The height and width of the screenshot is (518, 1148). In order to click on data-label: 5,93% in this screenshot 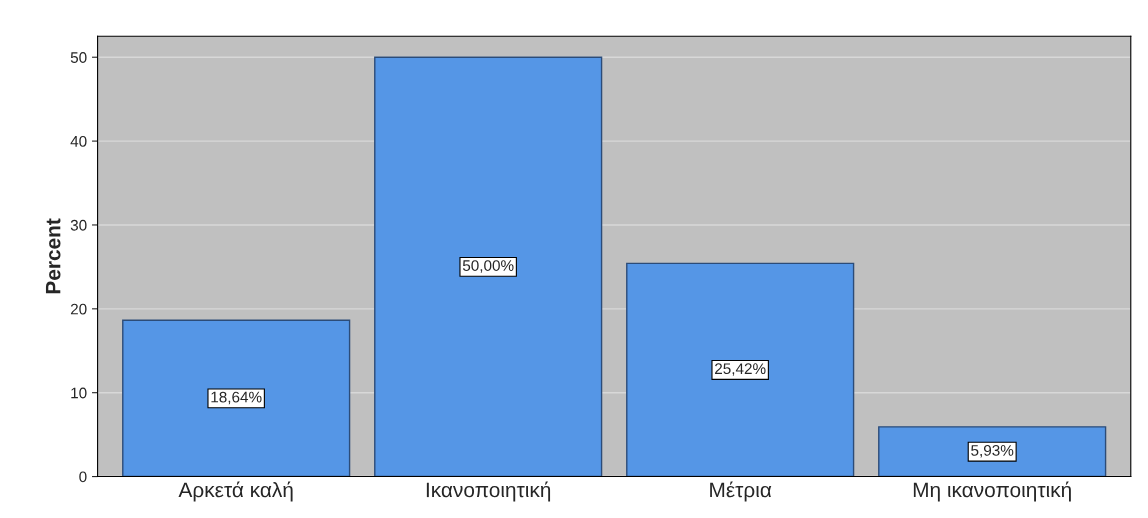, I will do `click(992, 451)`.